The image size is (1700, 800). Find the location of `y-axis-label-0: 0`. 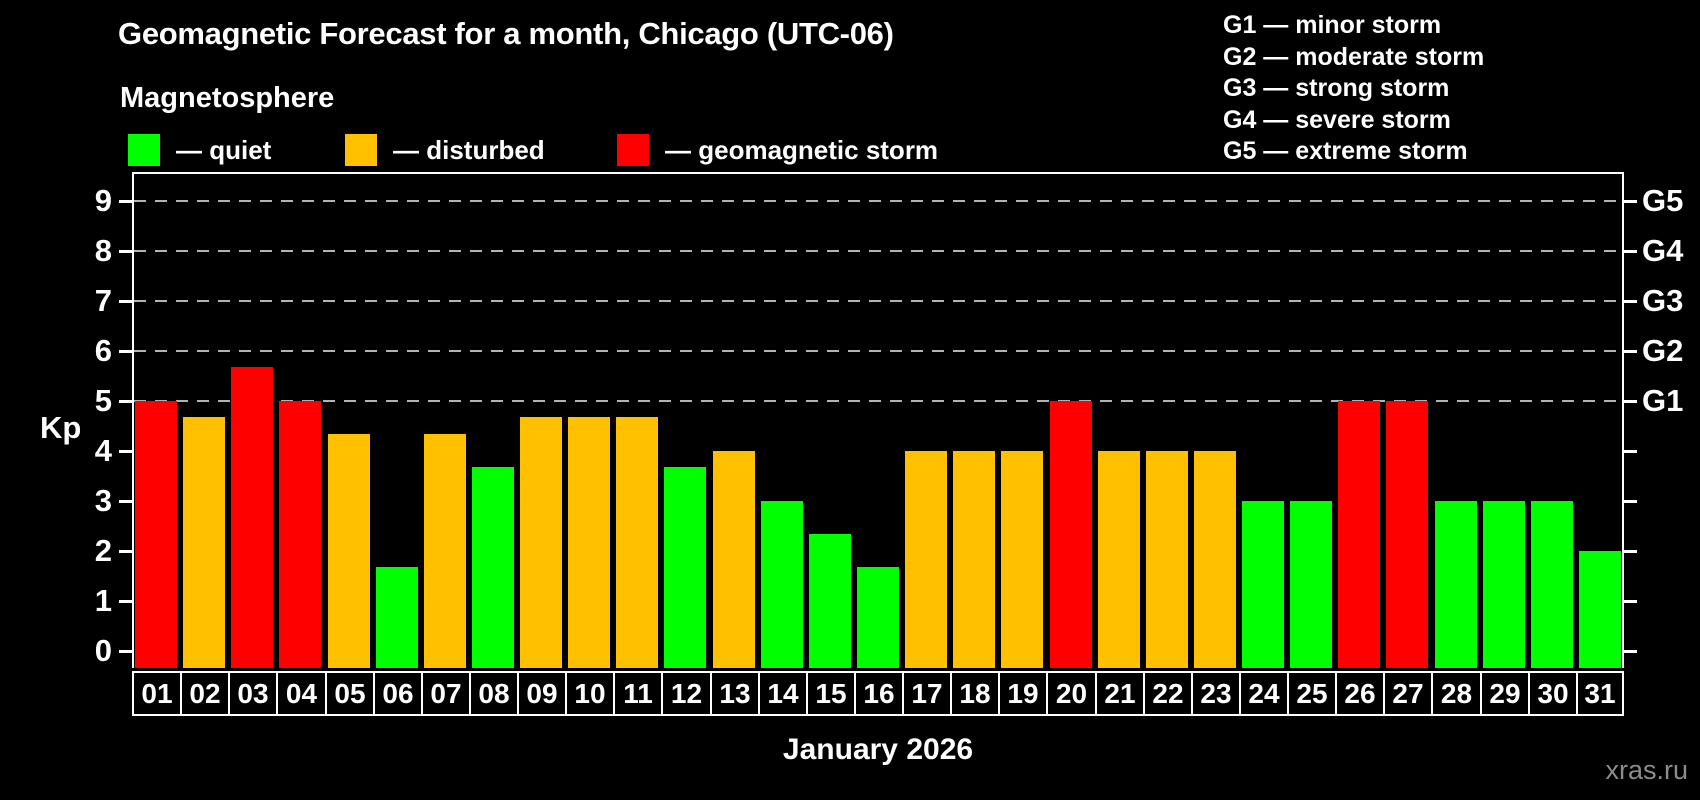

y-axis-label-0: 0 is located at coordinates (103, 650).